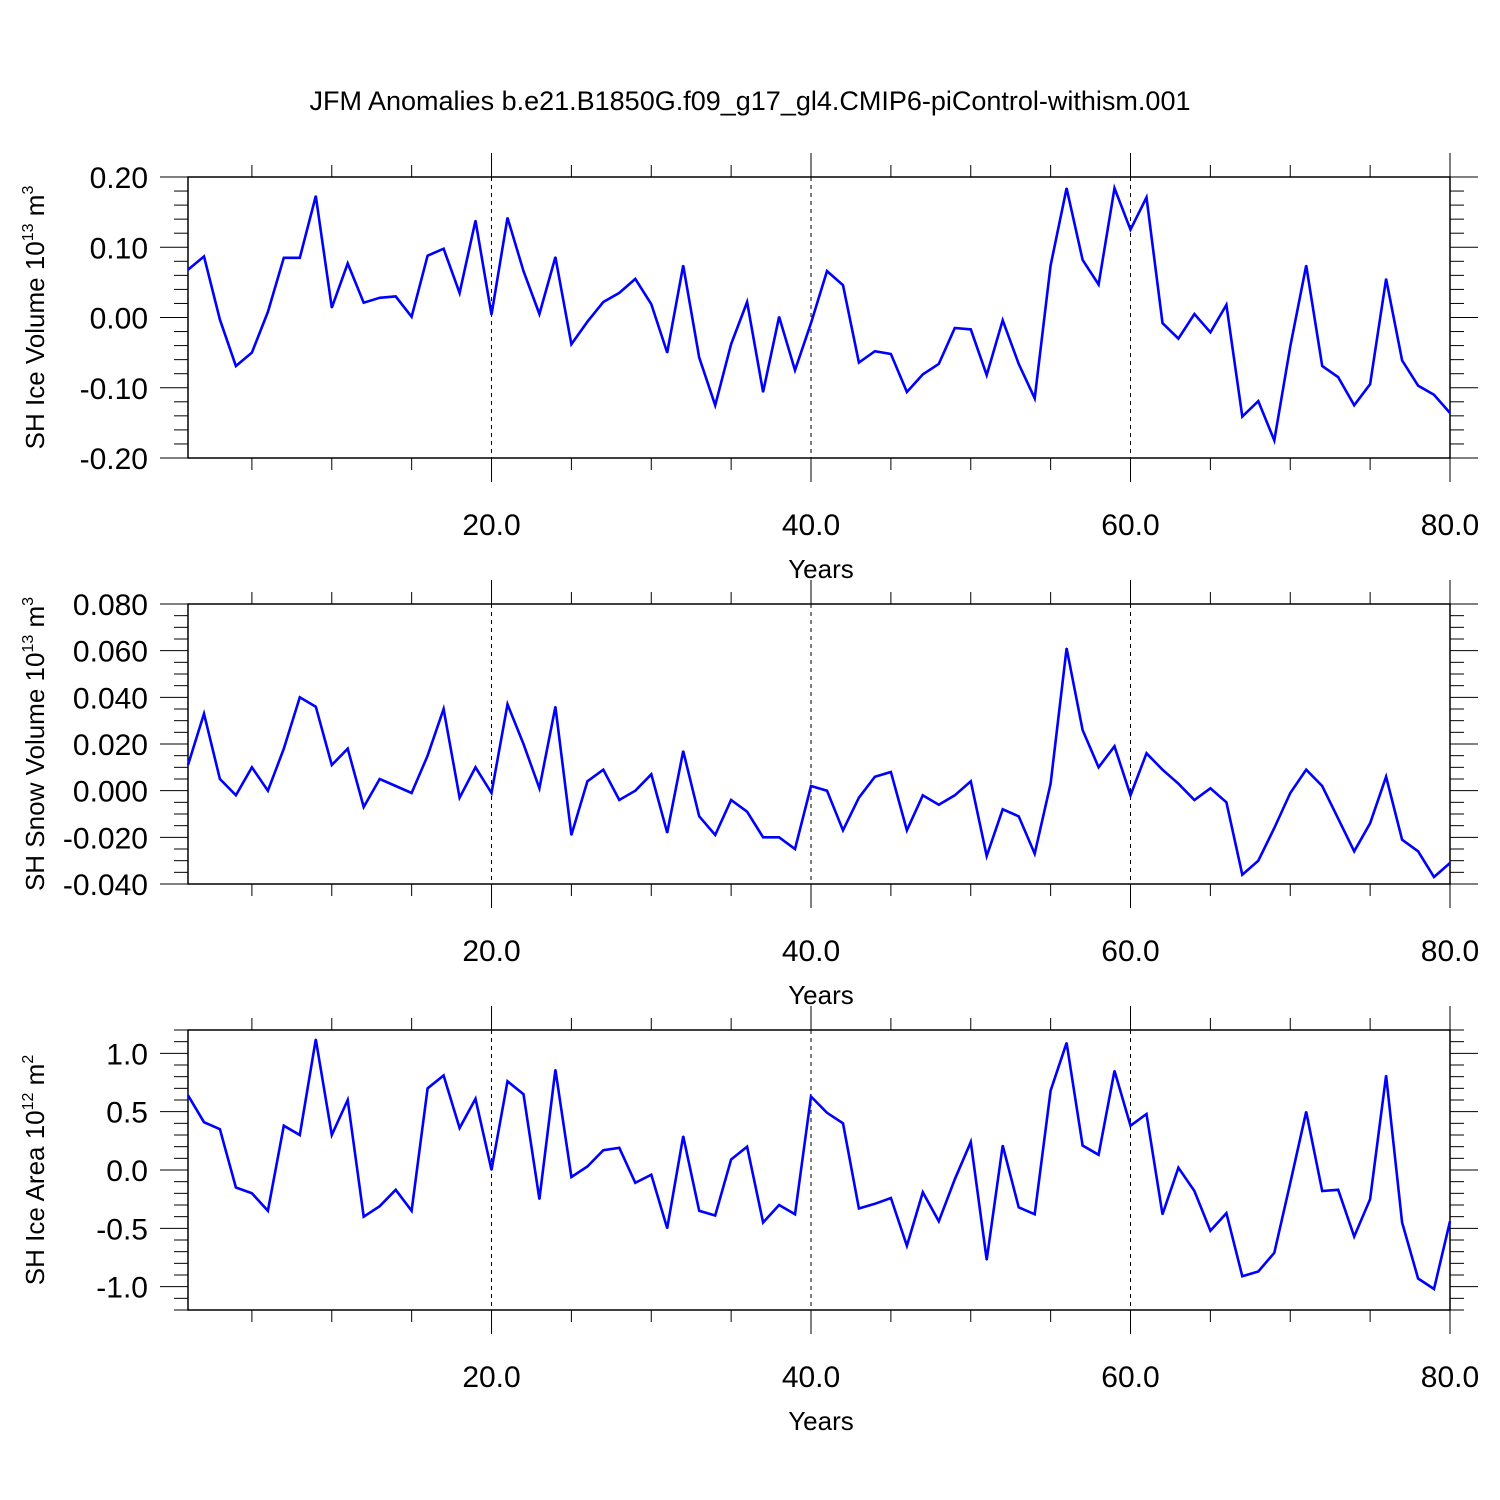 This screenshot has height=1500, width=1500. I want to click on y-tick-label: 0.00, so click(119, 319).